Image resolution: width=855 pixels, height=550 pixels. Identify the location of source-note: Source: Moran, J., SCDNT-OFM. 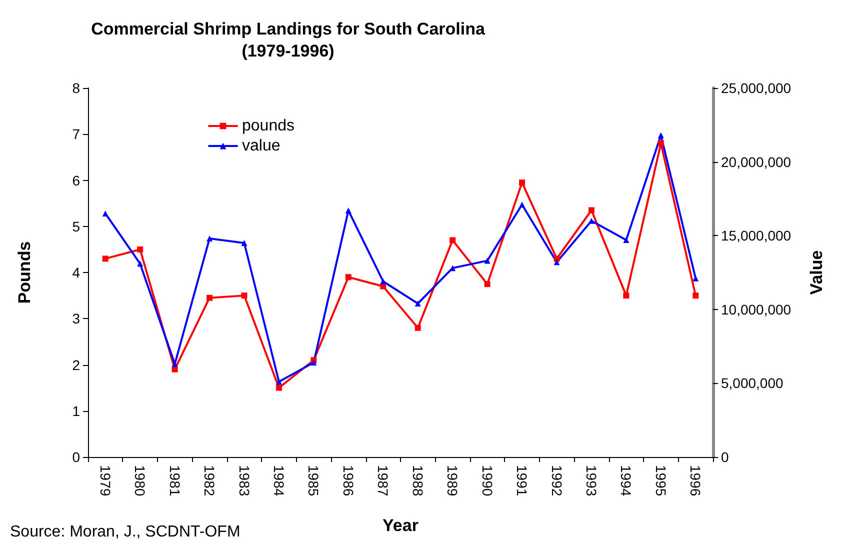
(125, 532).